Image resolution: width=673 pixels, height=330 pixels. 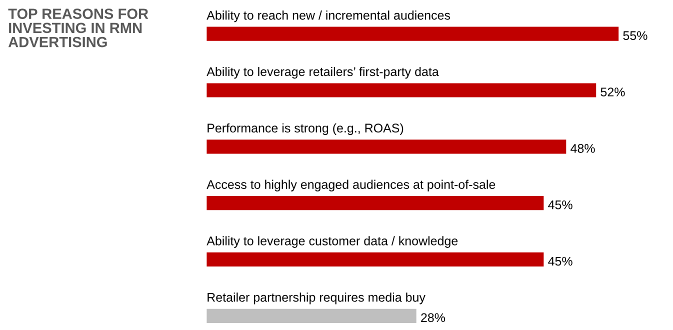 What do you see at coordinates (306, 129) in the screenshot?
I see `y-tick-label: Performance is strong (e.g., ROAS)` at bounding box center [306, 129].